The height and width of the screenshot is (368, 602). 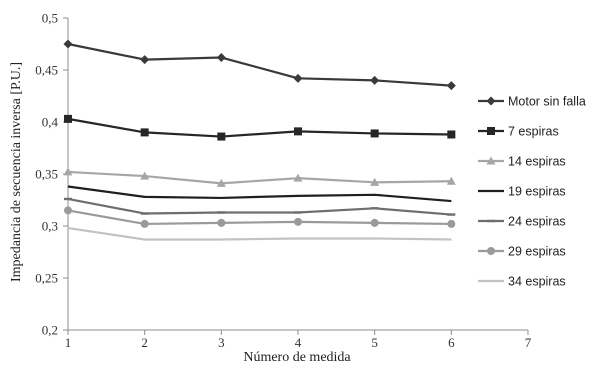 What do you see at coordinates (547, 102) in the screenshot?
I see `legend-label: Motor sin falla` at bounding box center [547, 102].